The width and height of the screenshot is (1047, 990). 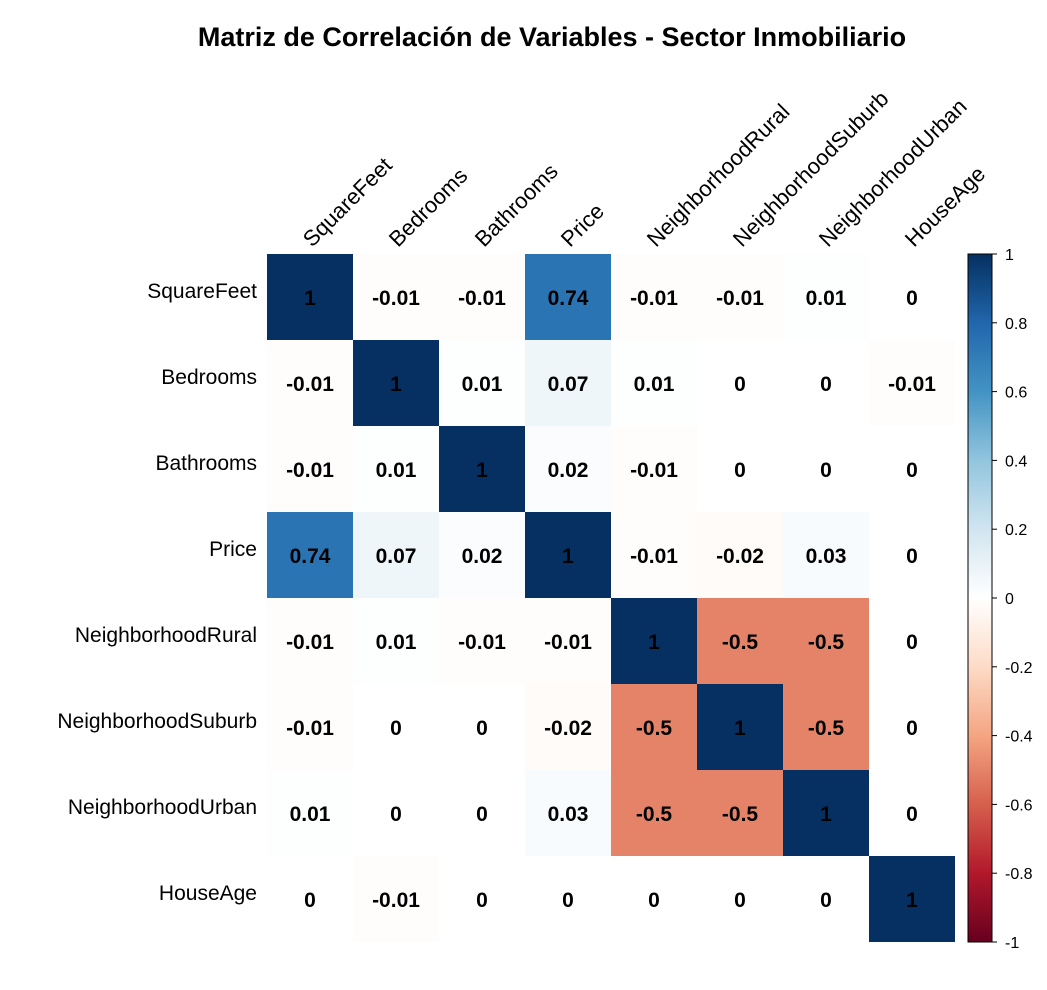 I want to click on cell-label-1-1: 1, so click(x=396, y=384).